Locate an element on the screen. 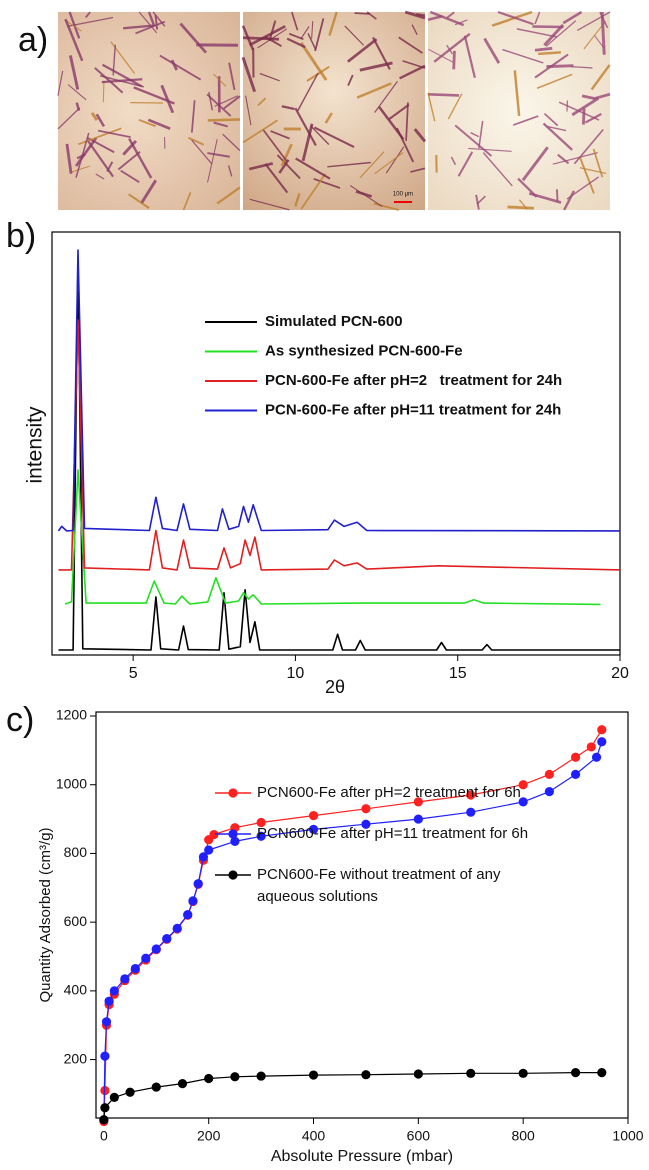 This screenshot has width=649, height=1170. legend-label: PCN-600-Fe after pH=2 treatment for 24h is located at coordinates (413, 380).